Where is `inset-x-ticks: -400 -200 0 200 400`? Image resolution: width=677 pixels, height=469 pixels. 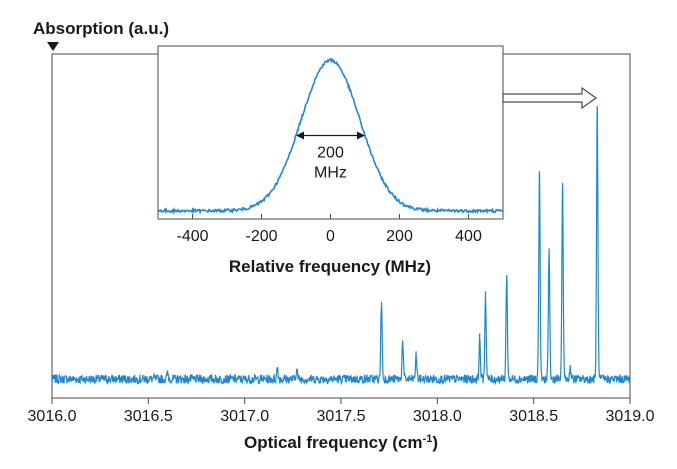
inset-x-ticks: -400 -200 0 200 400 is located at coordinates (329, 229).